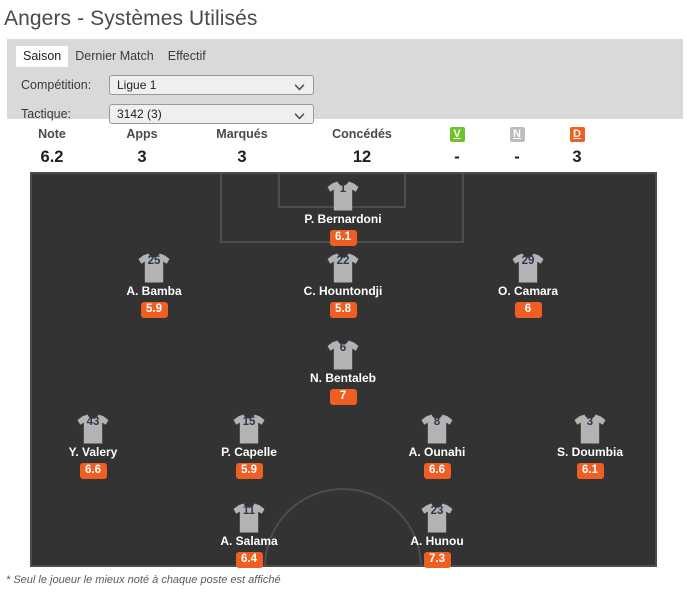  I want to click on jersey-number: 3, so click(590, 422).